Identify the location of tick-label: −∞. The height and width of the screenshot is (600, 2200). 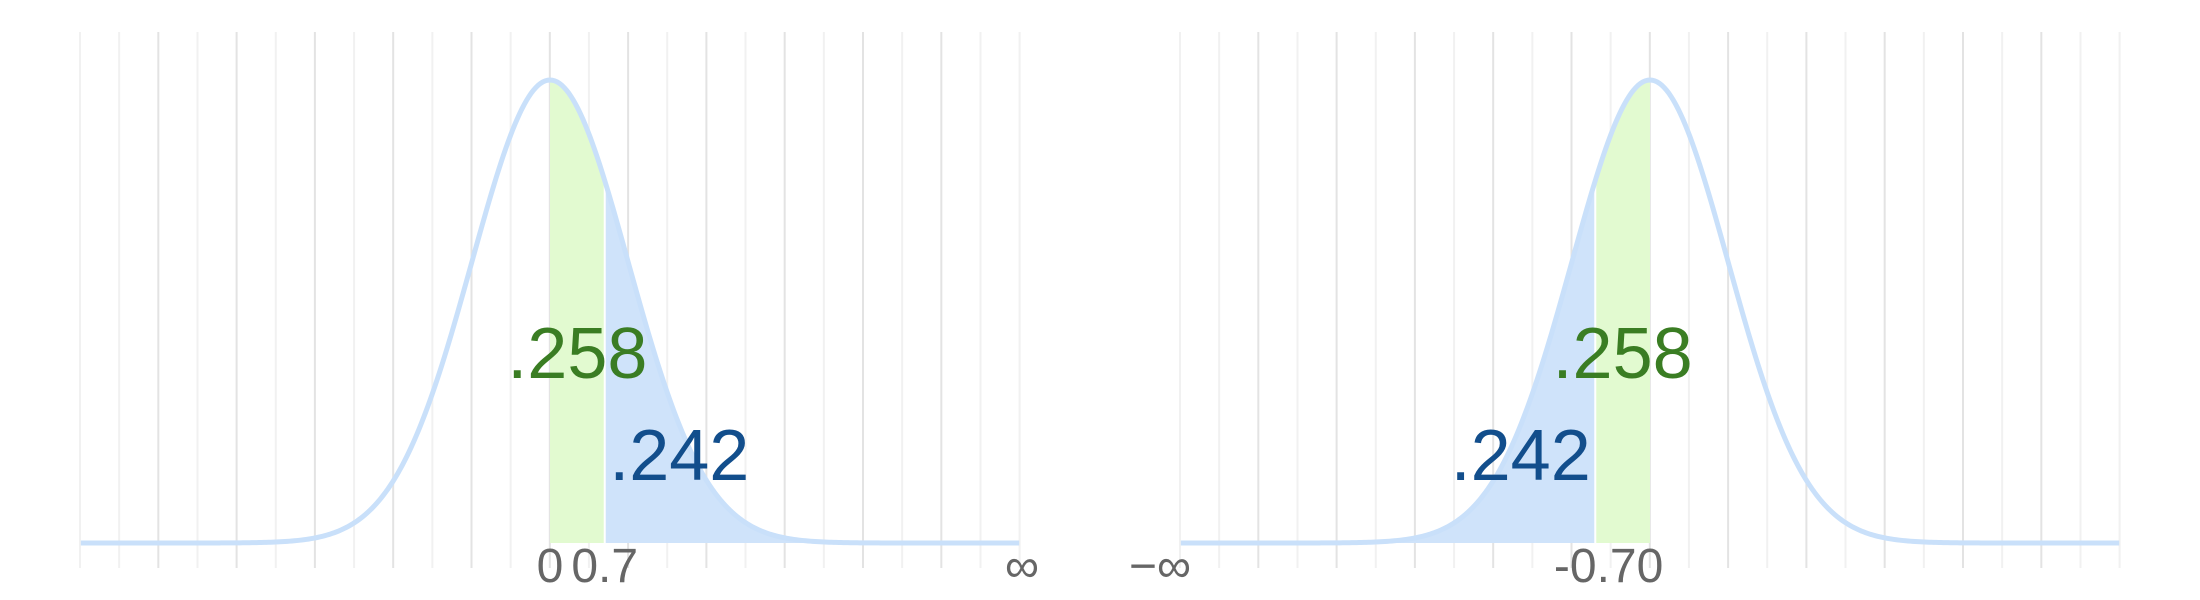
(1160, 566).